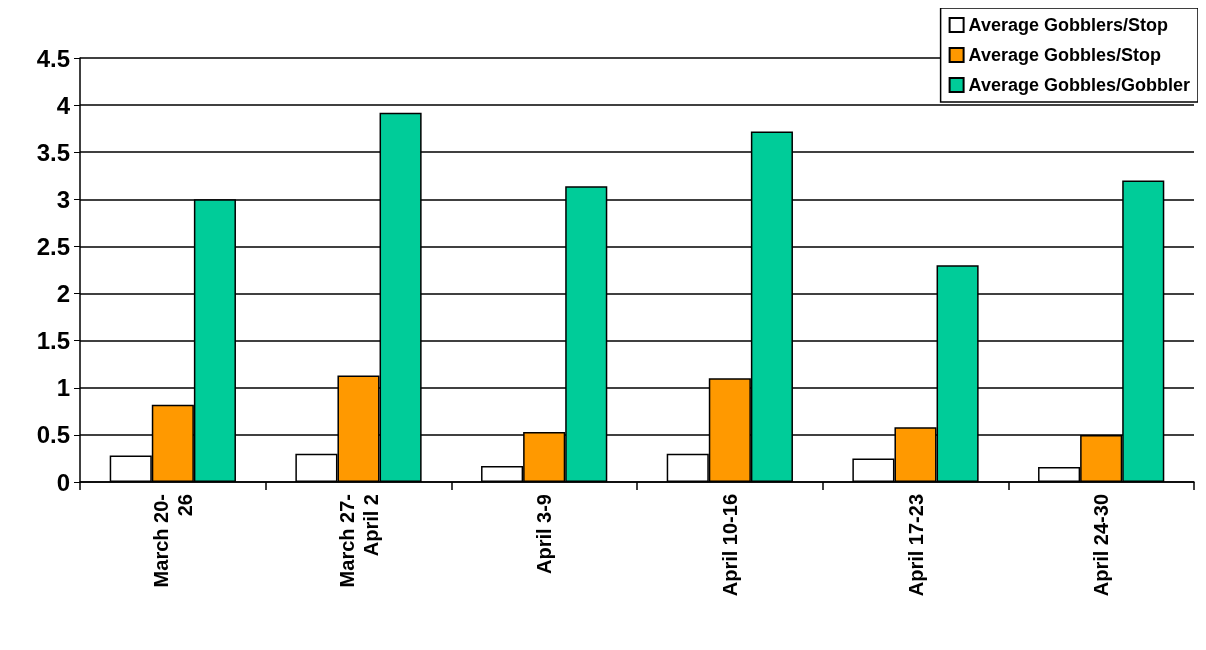 This screenshot has height=650, width=1206. What do you see at coordinates (915, 545) in the screenshot?
I see `x-tick-label: April 17-23` at bounding box center [915, 545].